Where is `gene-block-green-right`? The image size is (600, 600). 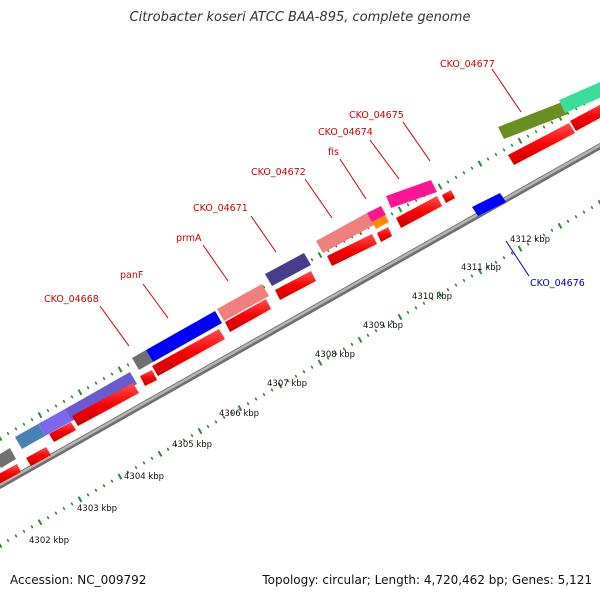
gene-block-green-right is located at coordinates (579, 96).